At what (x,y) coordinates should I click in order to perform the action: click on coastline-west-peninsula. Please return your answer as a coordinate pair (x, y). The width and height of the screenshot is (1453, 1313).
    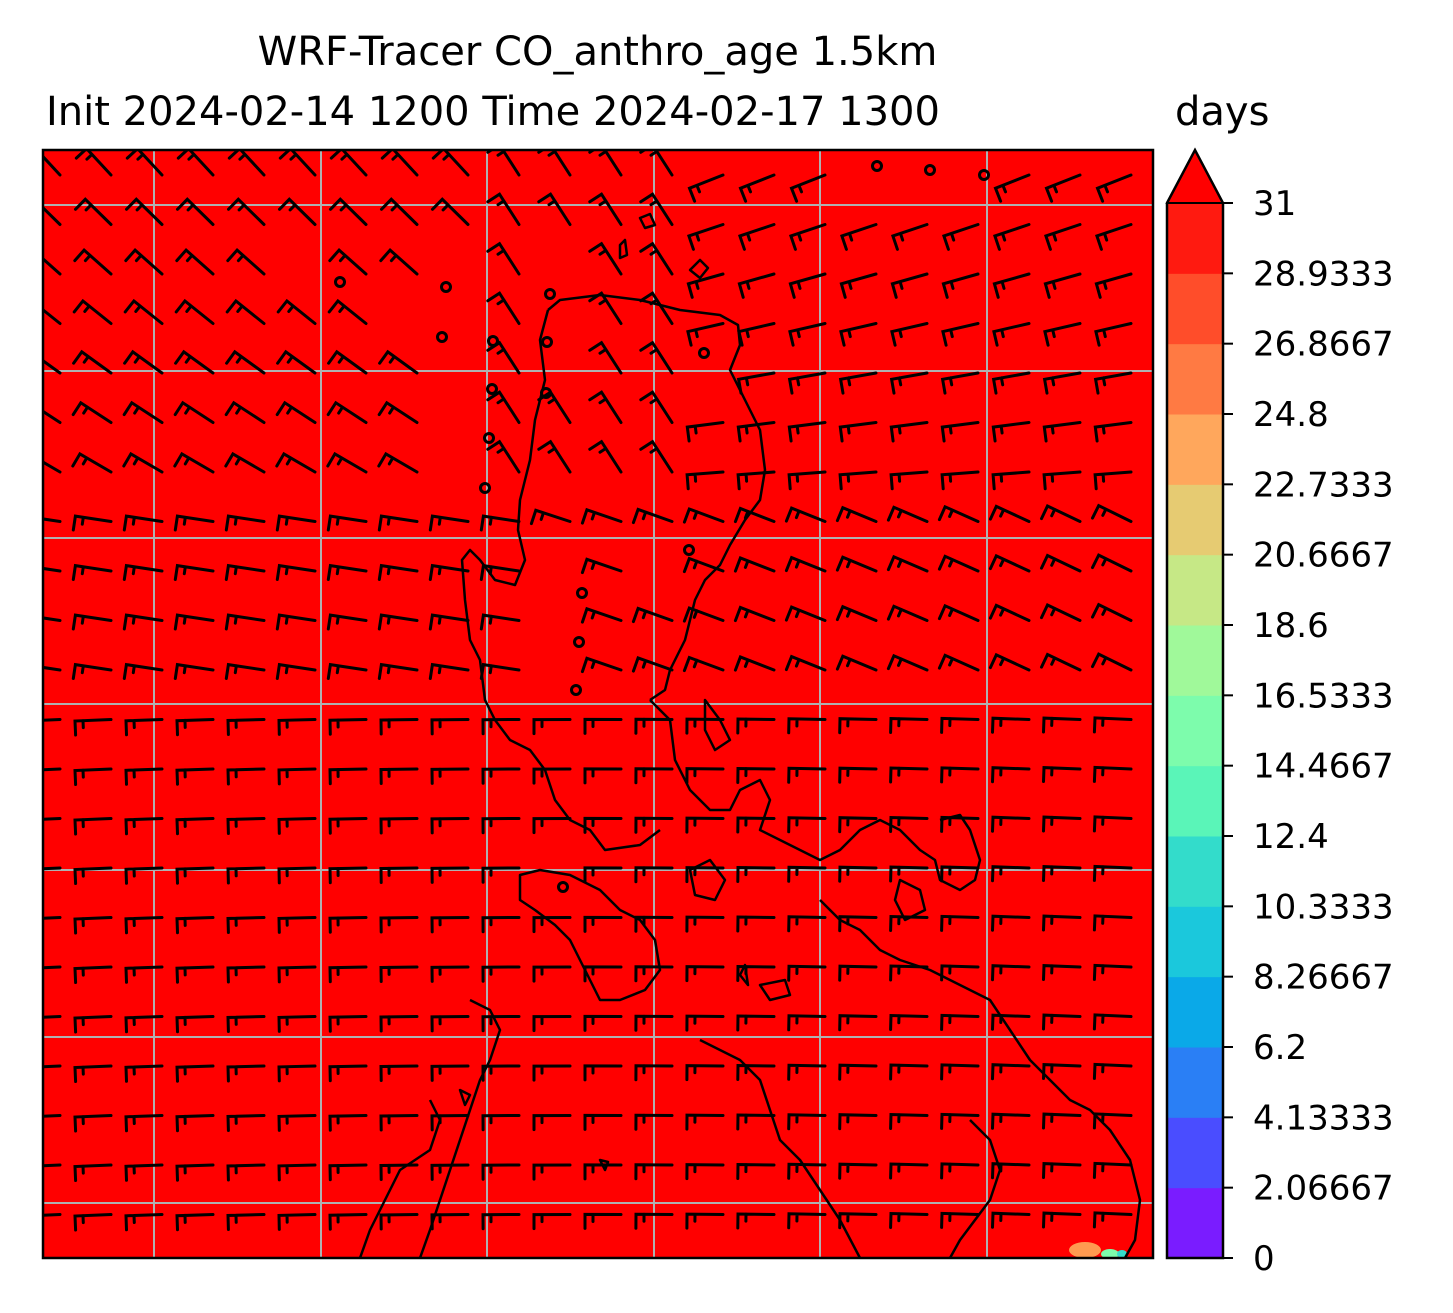
    Looking at the image, I should click on (560, 580).